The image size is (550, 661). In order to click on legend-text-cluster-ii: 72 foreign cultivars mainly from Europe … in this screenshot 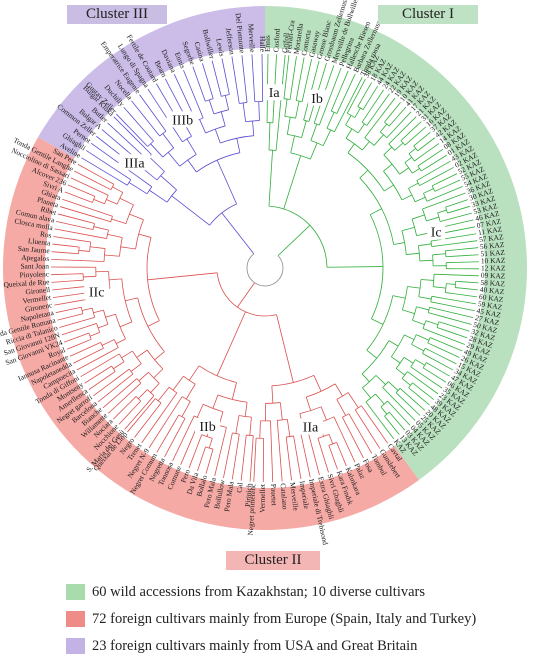, I will do `click(284, 619)`.